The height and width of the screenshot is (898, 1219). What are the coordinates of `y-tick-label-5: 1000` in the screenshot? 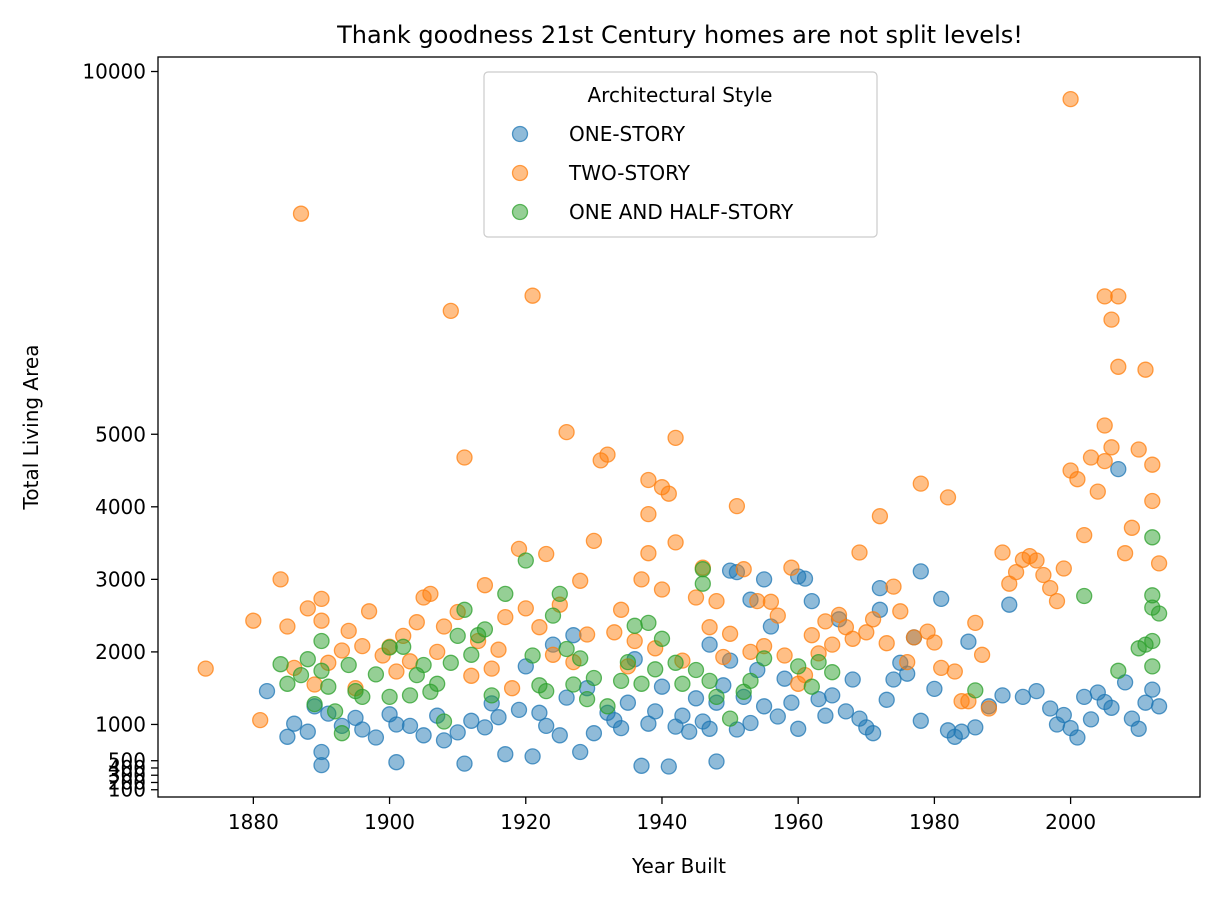 It's located at (120, 724).